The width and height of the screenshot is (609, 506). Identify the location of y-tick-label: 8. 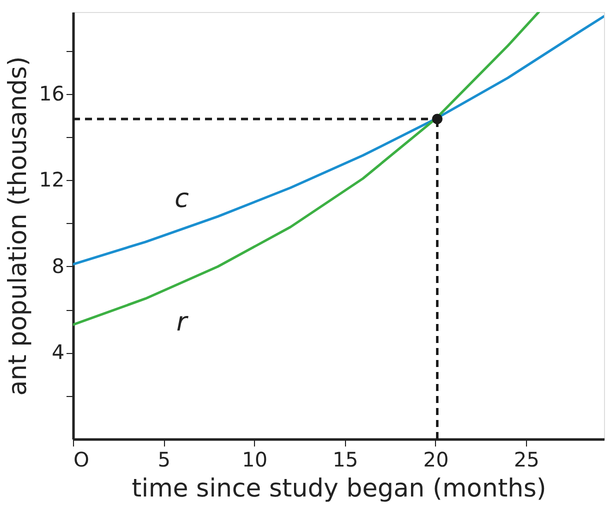
(58, 266).